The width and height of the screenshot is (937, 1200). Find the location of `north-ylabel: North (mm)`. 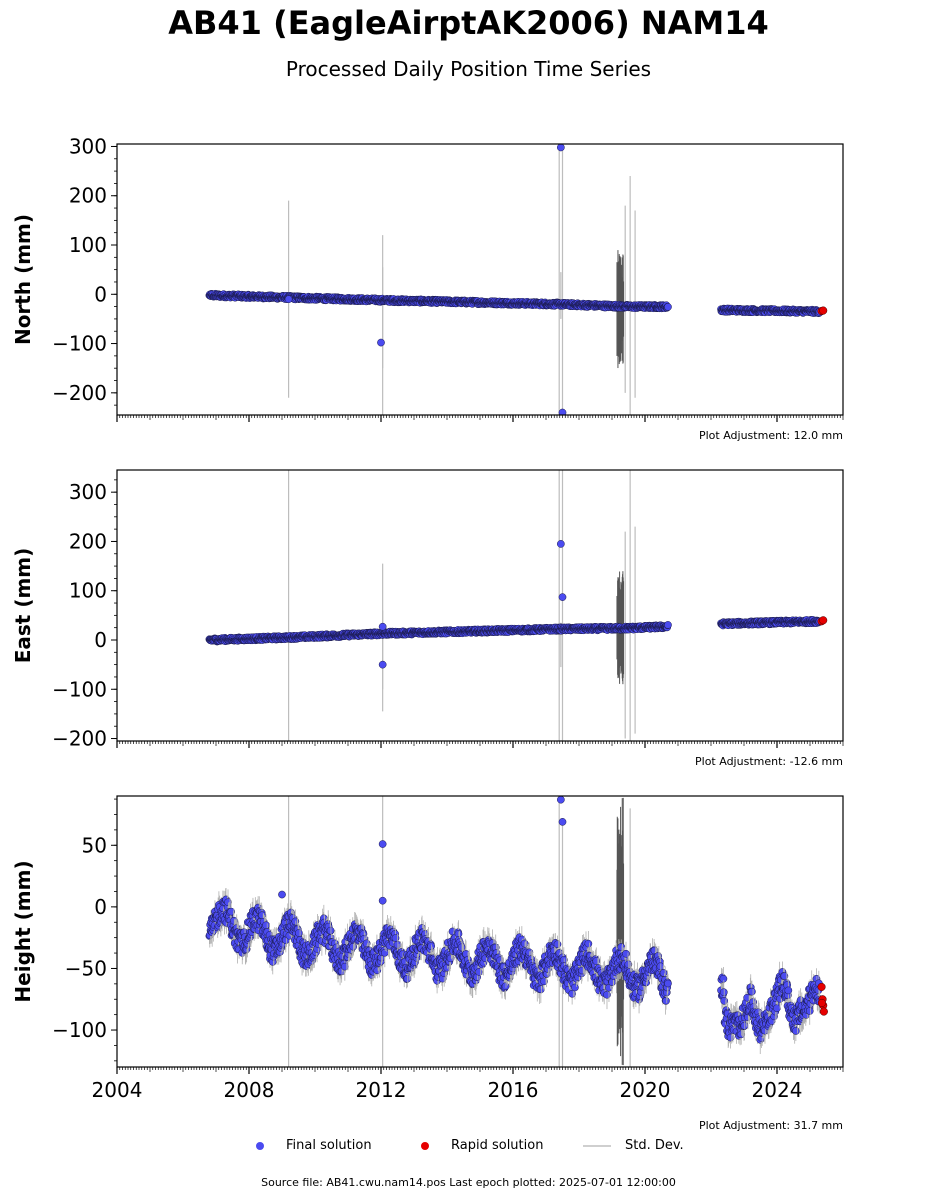

north-ylabel: North (mm) is located at coordinates (23, 279).